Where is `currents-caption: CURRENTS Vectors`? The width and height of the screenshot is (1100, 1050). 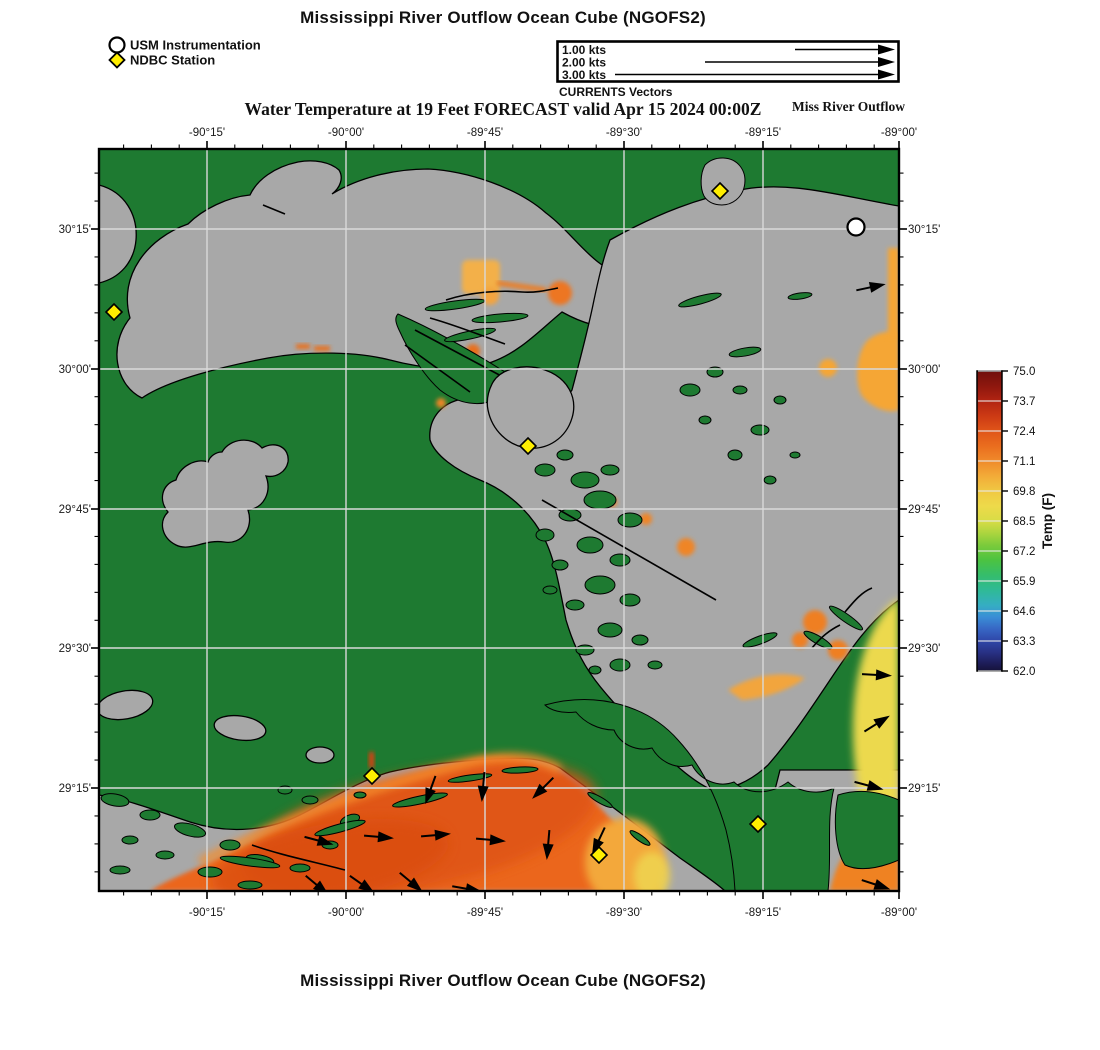 currents-caption: CURRENTS Vectors is located at coordinates (616, 92).